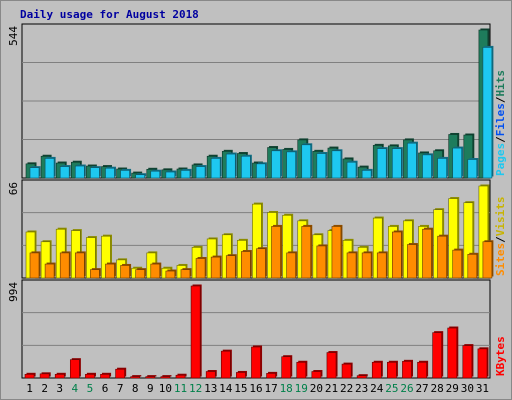 The image size is (512, 400). Describe the element at coordinates (361, 388) in the screenshot. I see `x-tick-label-day-23: 23` at that location.